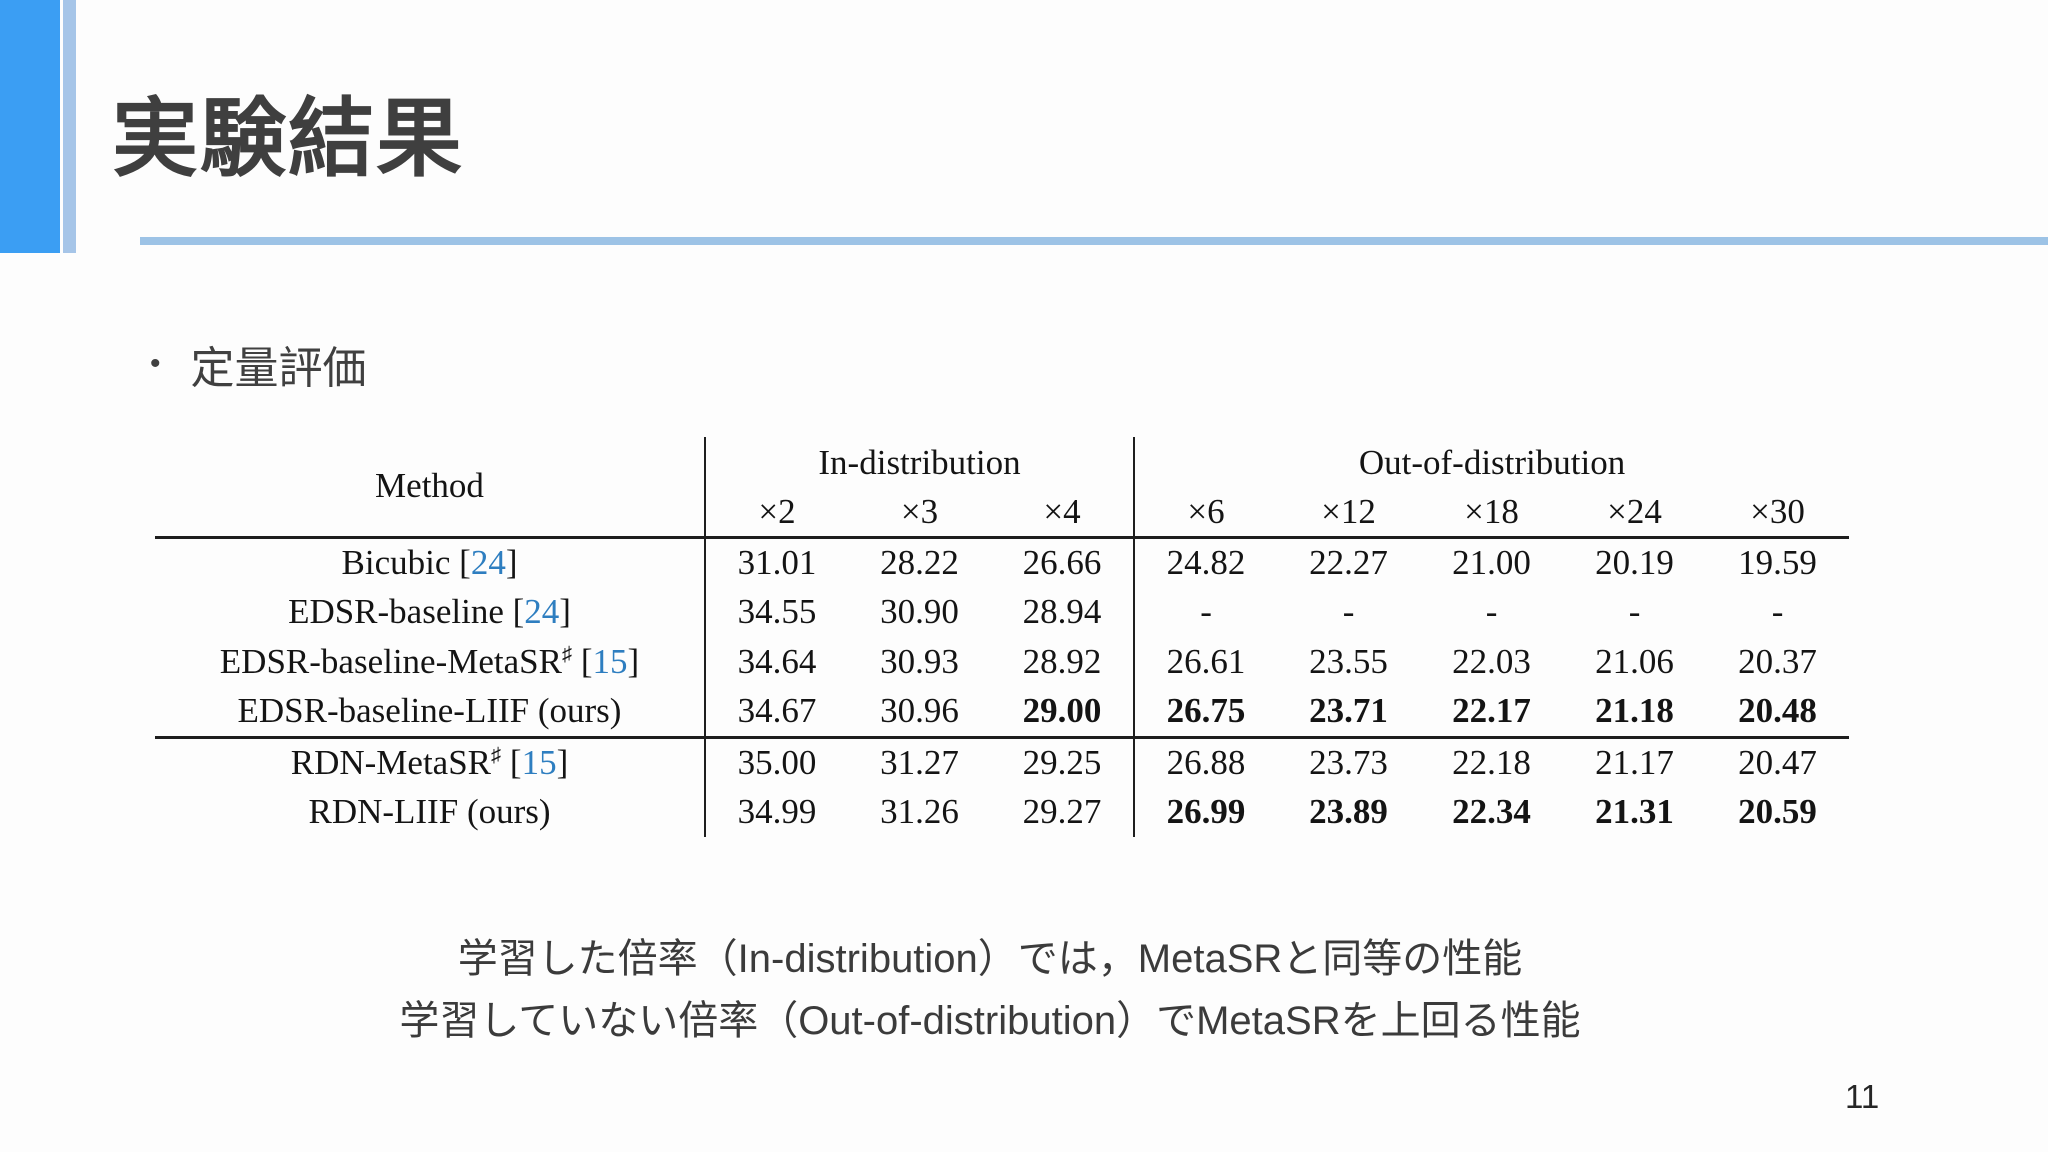 The width and height of the screenshot is (2048, 1152). I want to click on method-name: RDN-LIIF, so click(383, 811).